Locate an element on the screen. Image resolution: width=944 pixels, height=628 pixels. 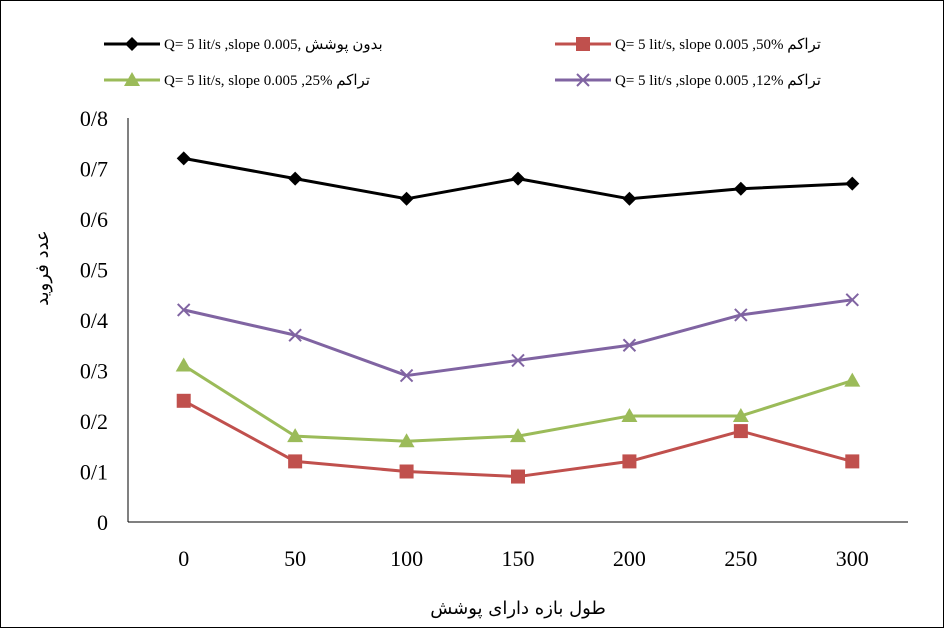
x-tick-label: 300 is located at coordinates (852, 558).